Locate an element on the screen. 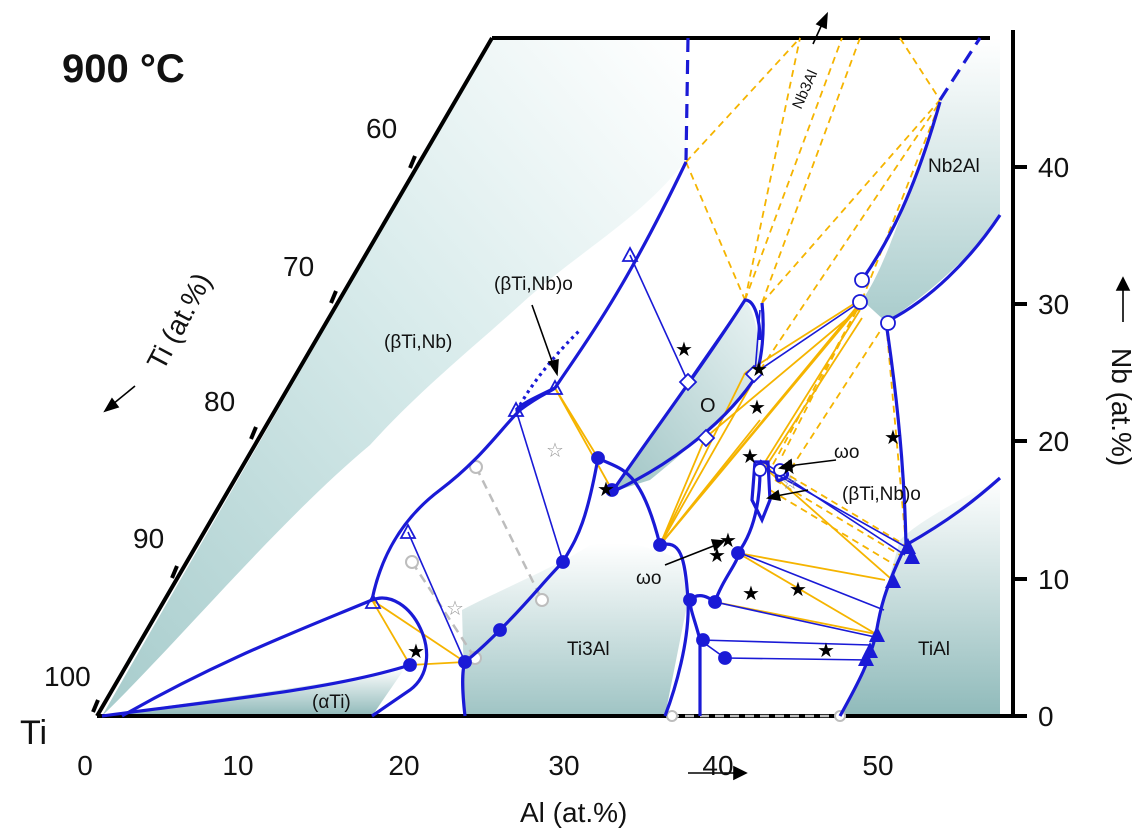  region-o is located at coordinates (686, 396).